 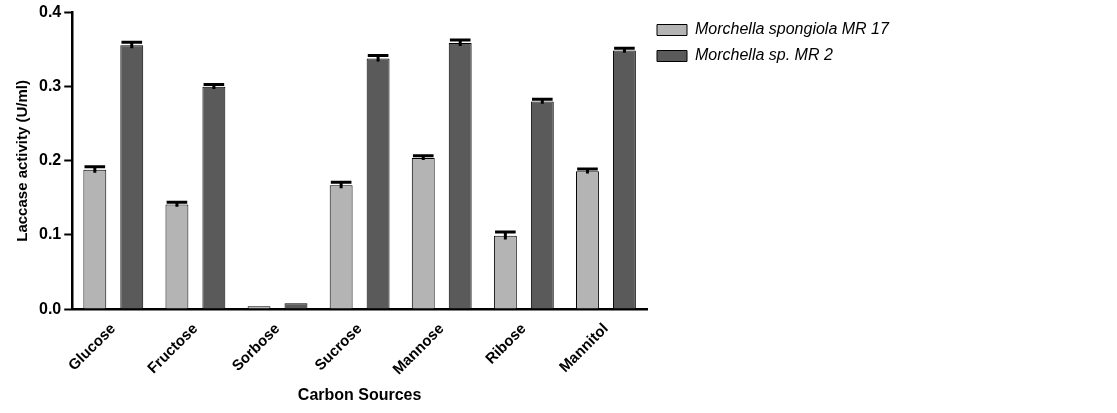 I want to click on y-tick-label: 0.1, so click(x=50, y=234).